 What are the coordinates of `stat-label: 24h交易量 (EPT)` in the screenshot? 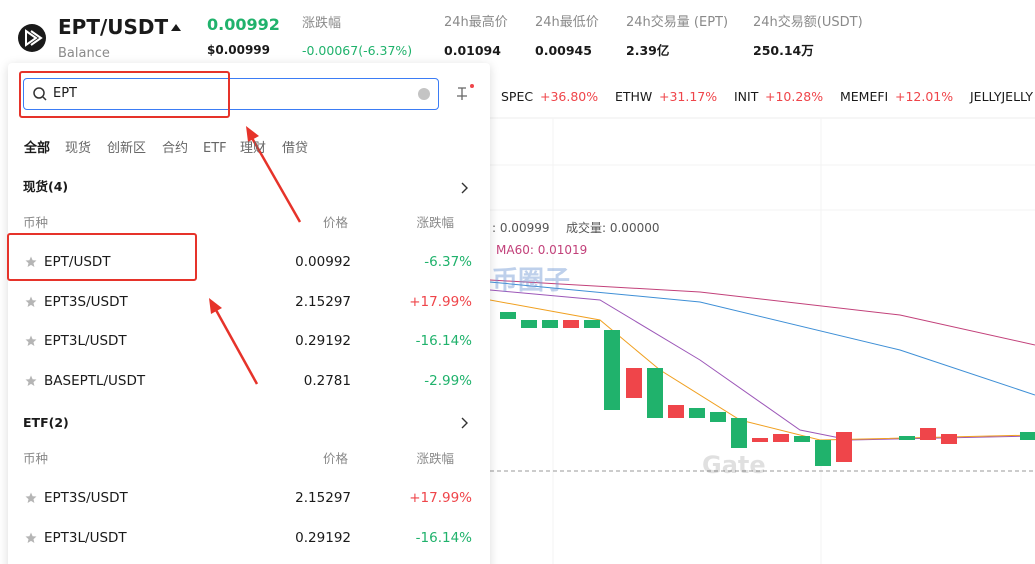 It's located at (677, 22).